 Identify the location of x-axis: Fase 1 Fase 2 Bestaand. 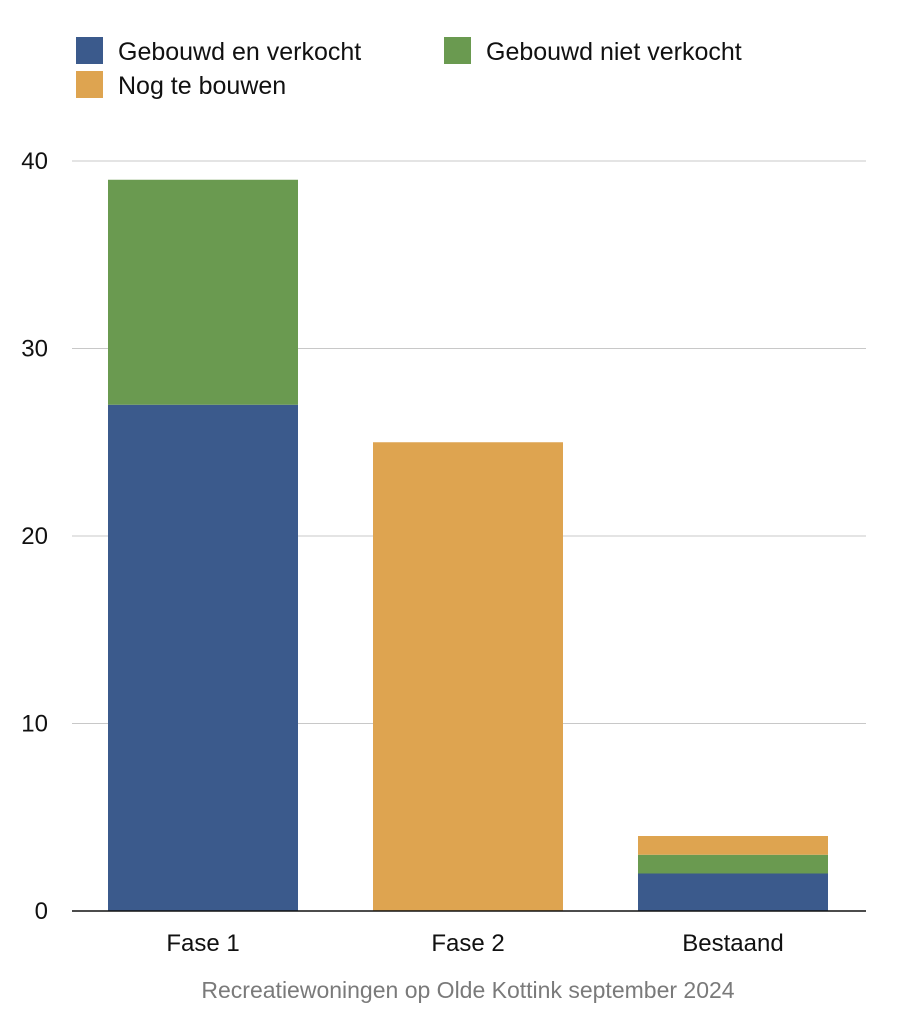
(469, 933).